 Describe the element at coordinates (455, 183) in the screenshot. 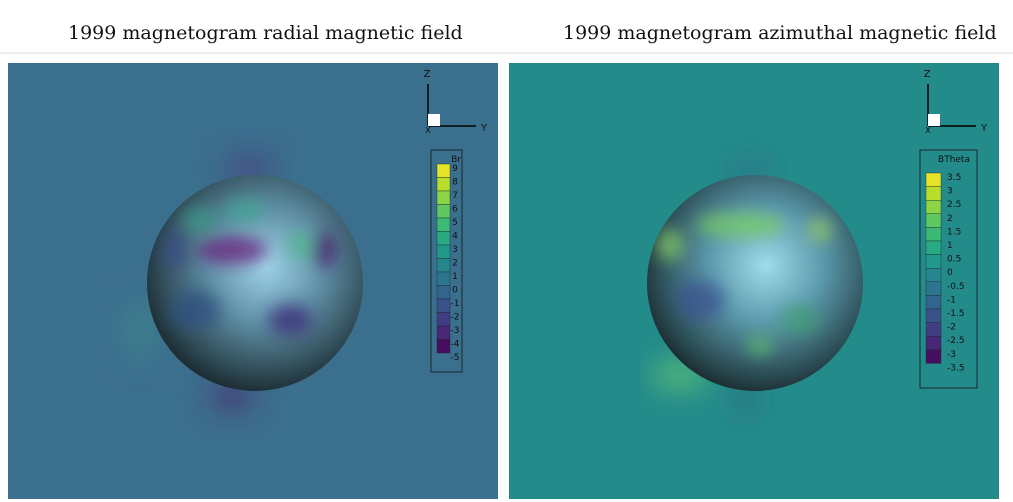

I see `colorbar-label: 8` at that location.